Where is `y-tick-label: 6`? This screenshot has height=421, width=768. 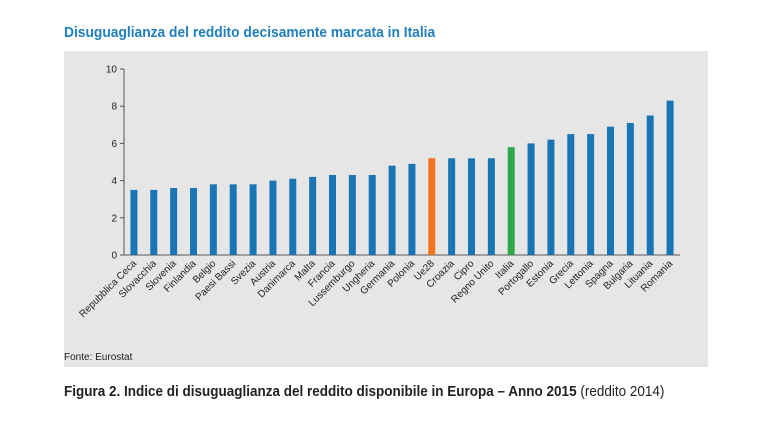 y-tick-label: 6 is located at coordinates (114, 144).